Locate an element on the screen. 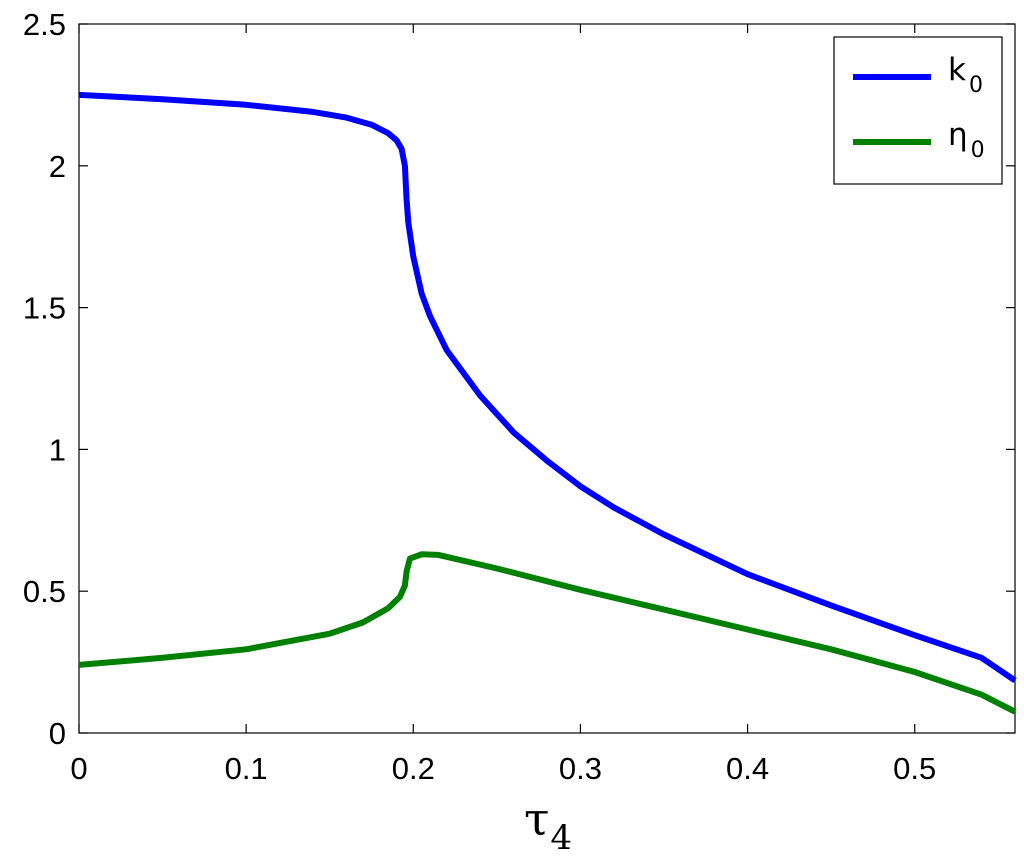 This screenshot has width=1024, height=864. y-tick-label: 1 is located at coordinates (57, 449).